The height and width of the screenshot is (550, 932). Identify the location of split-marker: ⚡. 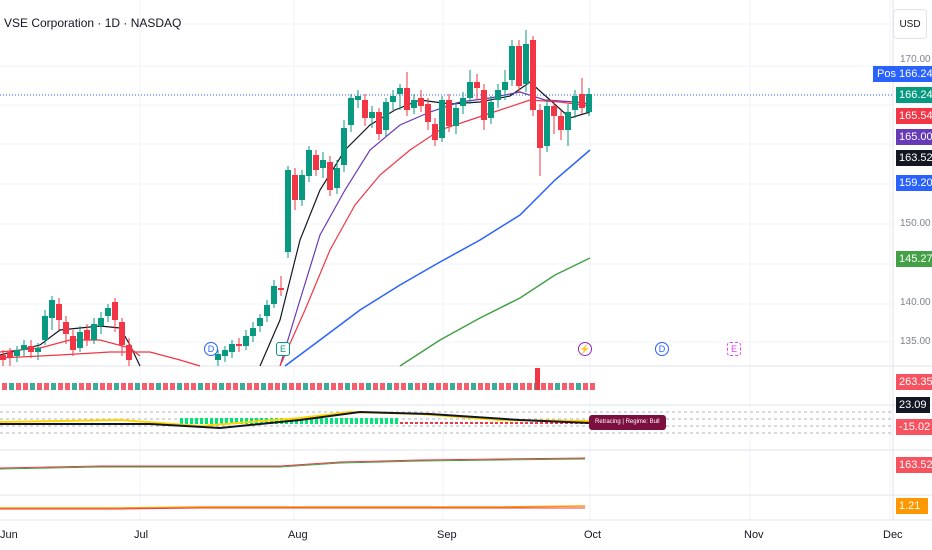
(585, 349).